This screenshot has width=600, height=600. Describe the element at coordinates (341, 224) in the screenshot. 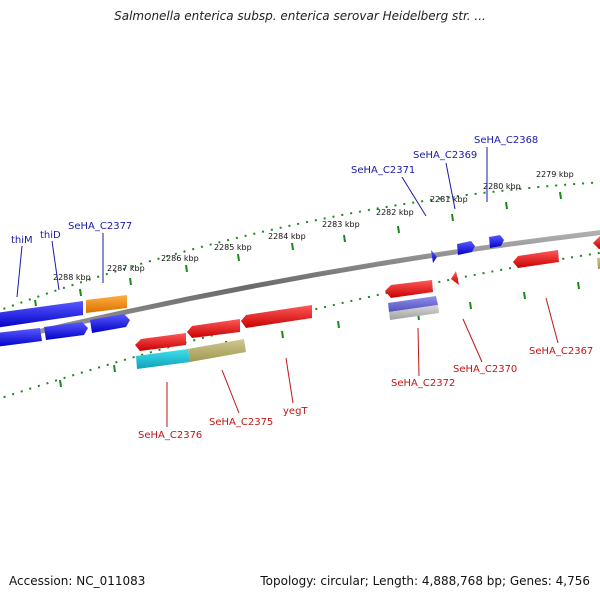

I see `kbp-label: 2283 kbp` at that location.